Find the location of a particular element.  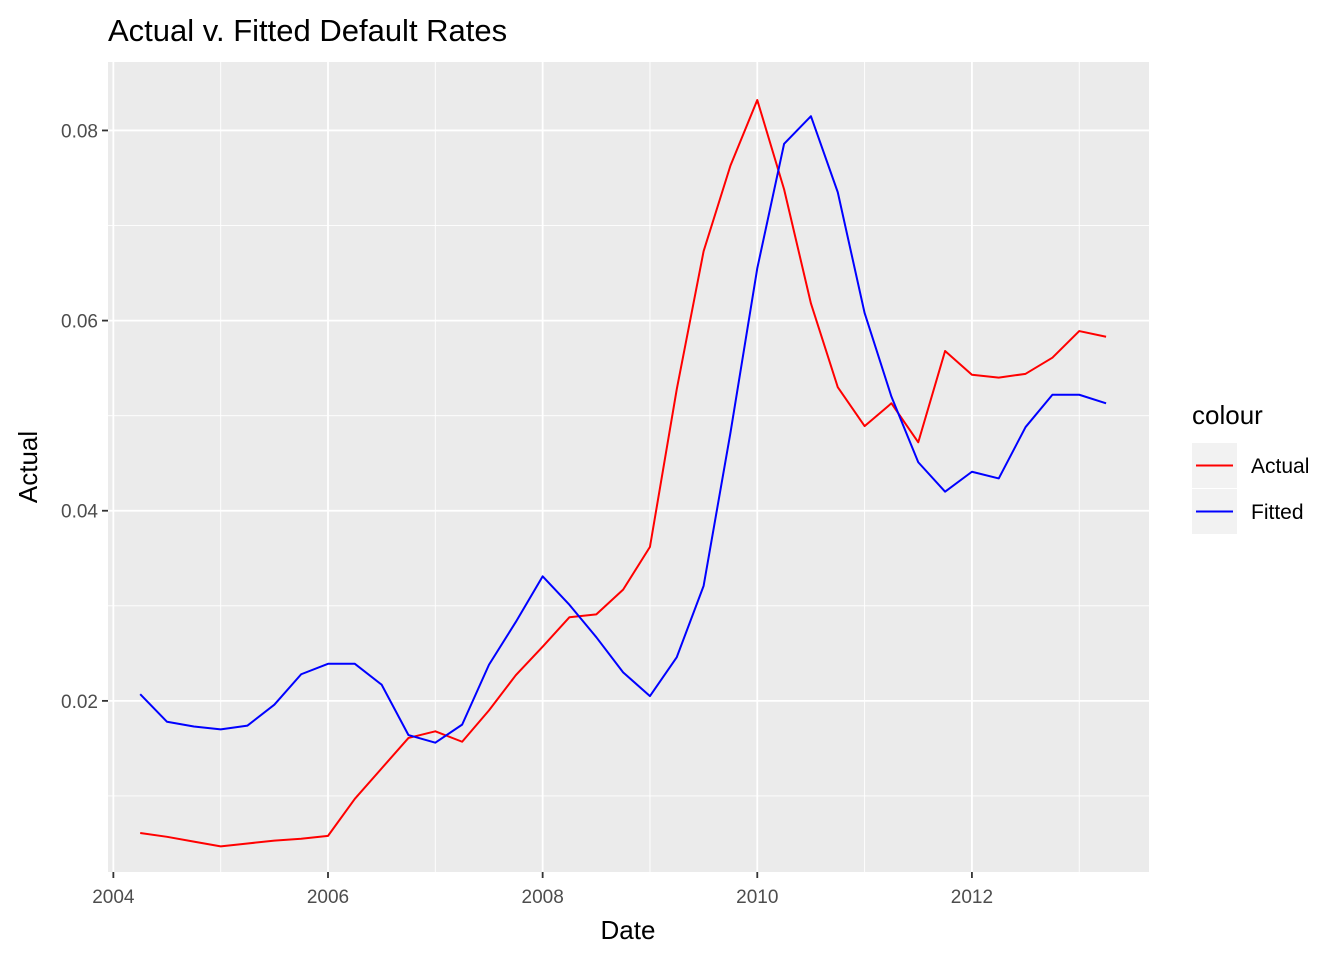

x-tick-label: 2006 is located at coordinates (328, 897).